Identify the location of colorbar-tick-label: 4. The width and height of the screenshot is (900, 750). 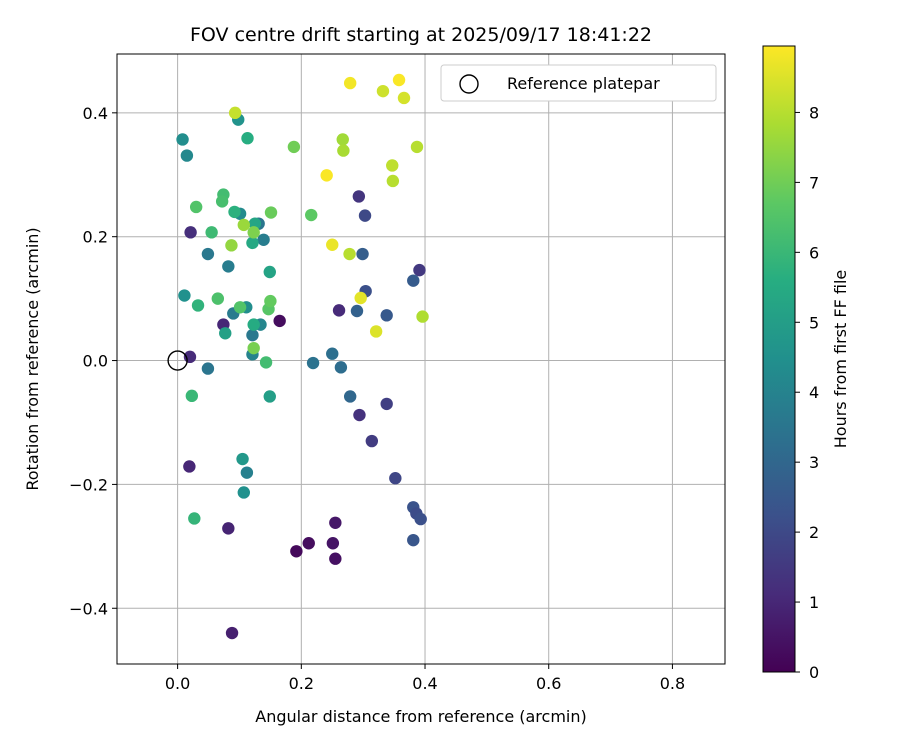
(814, 392).